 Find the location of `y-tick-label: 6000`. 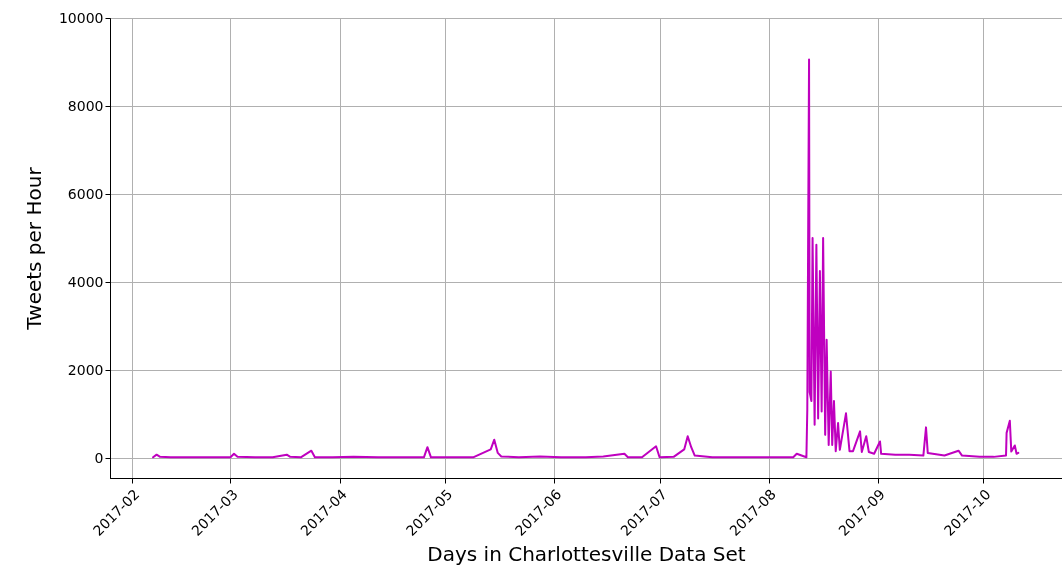

y-tick-label: 6000 is located at coordinates (85, 193).